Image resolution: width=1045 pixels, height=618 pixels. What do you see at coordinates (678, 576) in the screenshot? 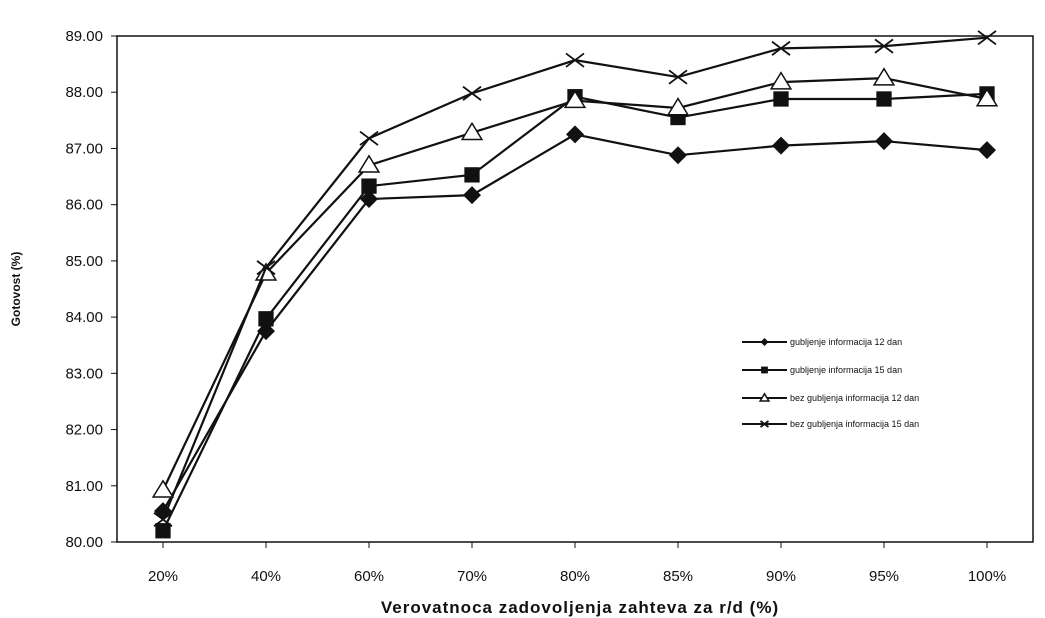
I see `x-tick-label: 85%` at bounding box center [678, 576].